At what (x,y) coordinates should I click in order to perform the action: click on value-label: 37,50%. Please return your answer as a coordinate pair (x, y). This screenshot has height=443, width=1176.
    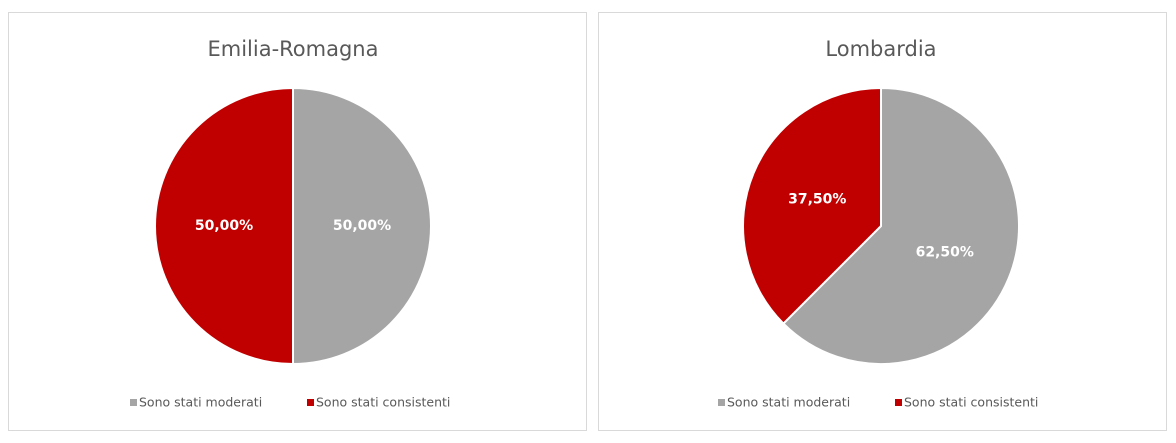
    Looking at the image, I should click on (817, 200).